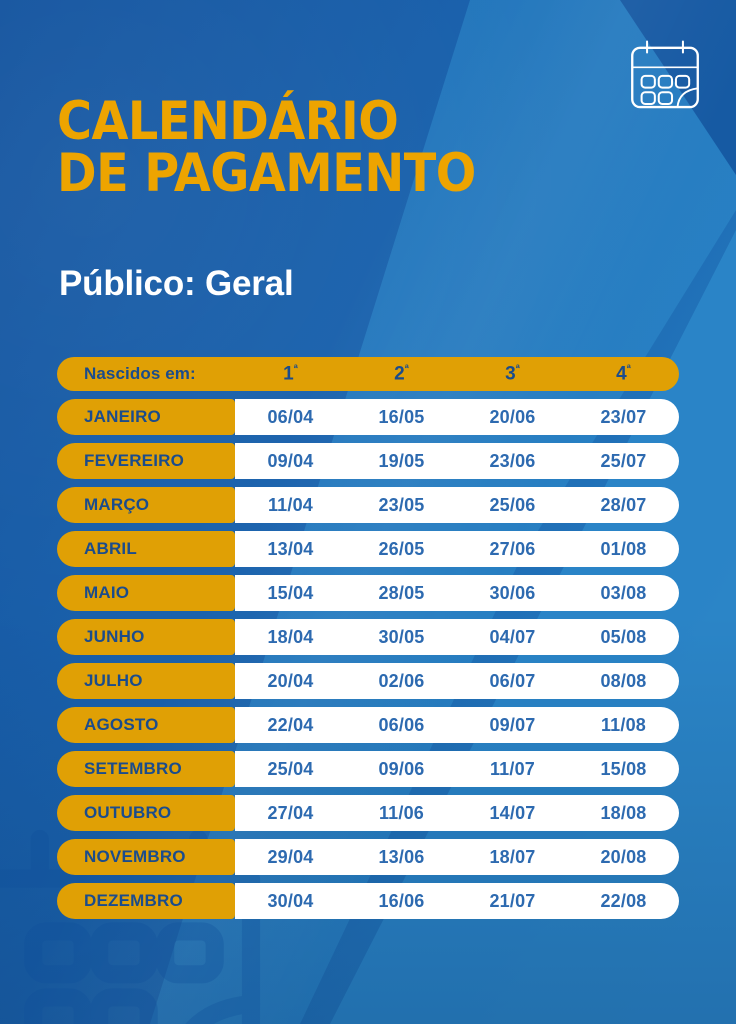 The width and height of the screenshot is (736, 1024). What do you see at coordinates (457, 461) in the screenshot?
I see `date-cells: 09/04 19/05 23/06 25/07` at bounding box center [457, 461].